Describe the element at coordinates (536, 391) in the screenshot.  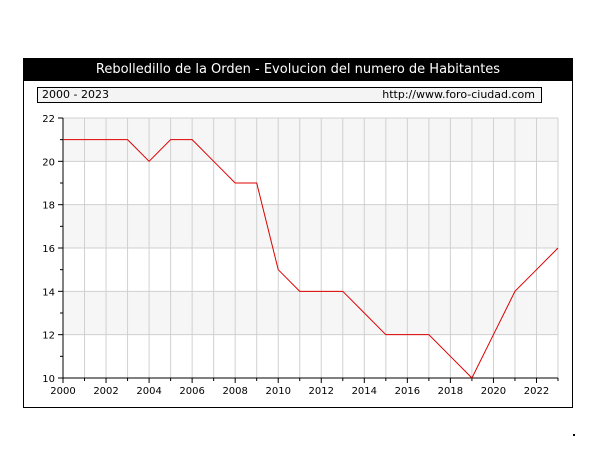
I see `x-tick-label: 2022` at that location.